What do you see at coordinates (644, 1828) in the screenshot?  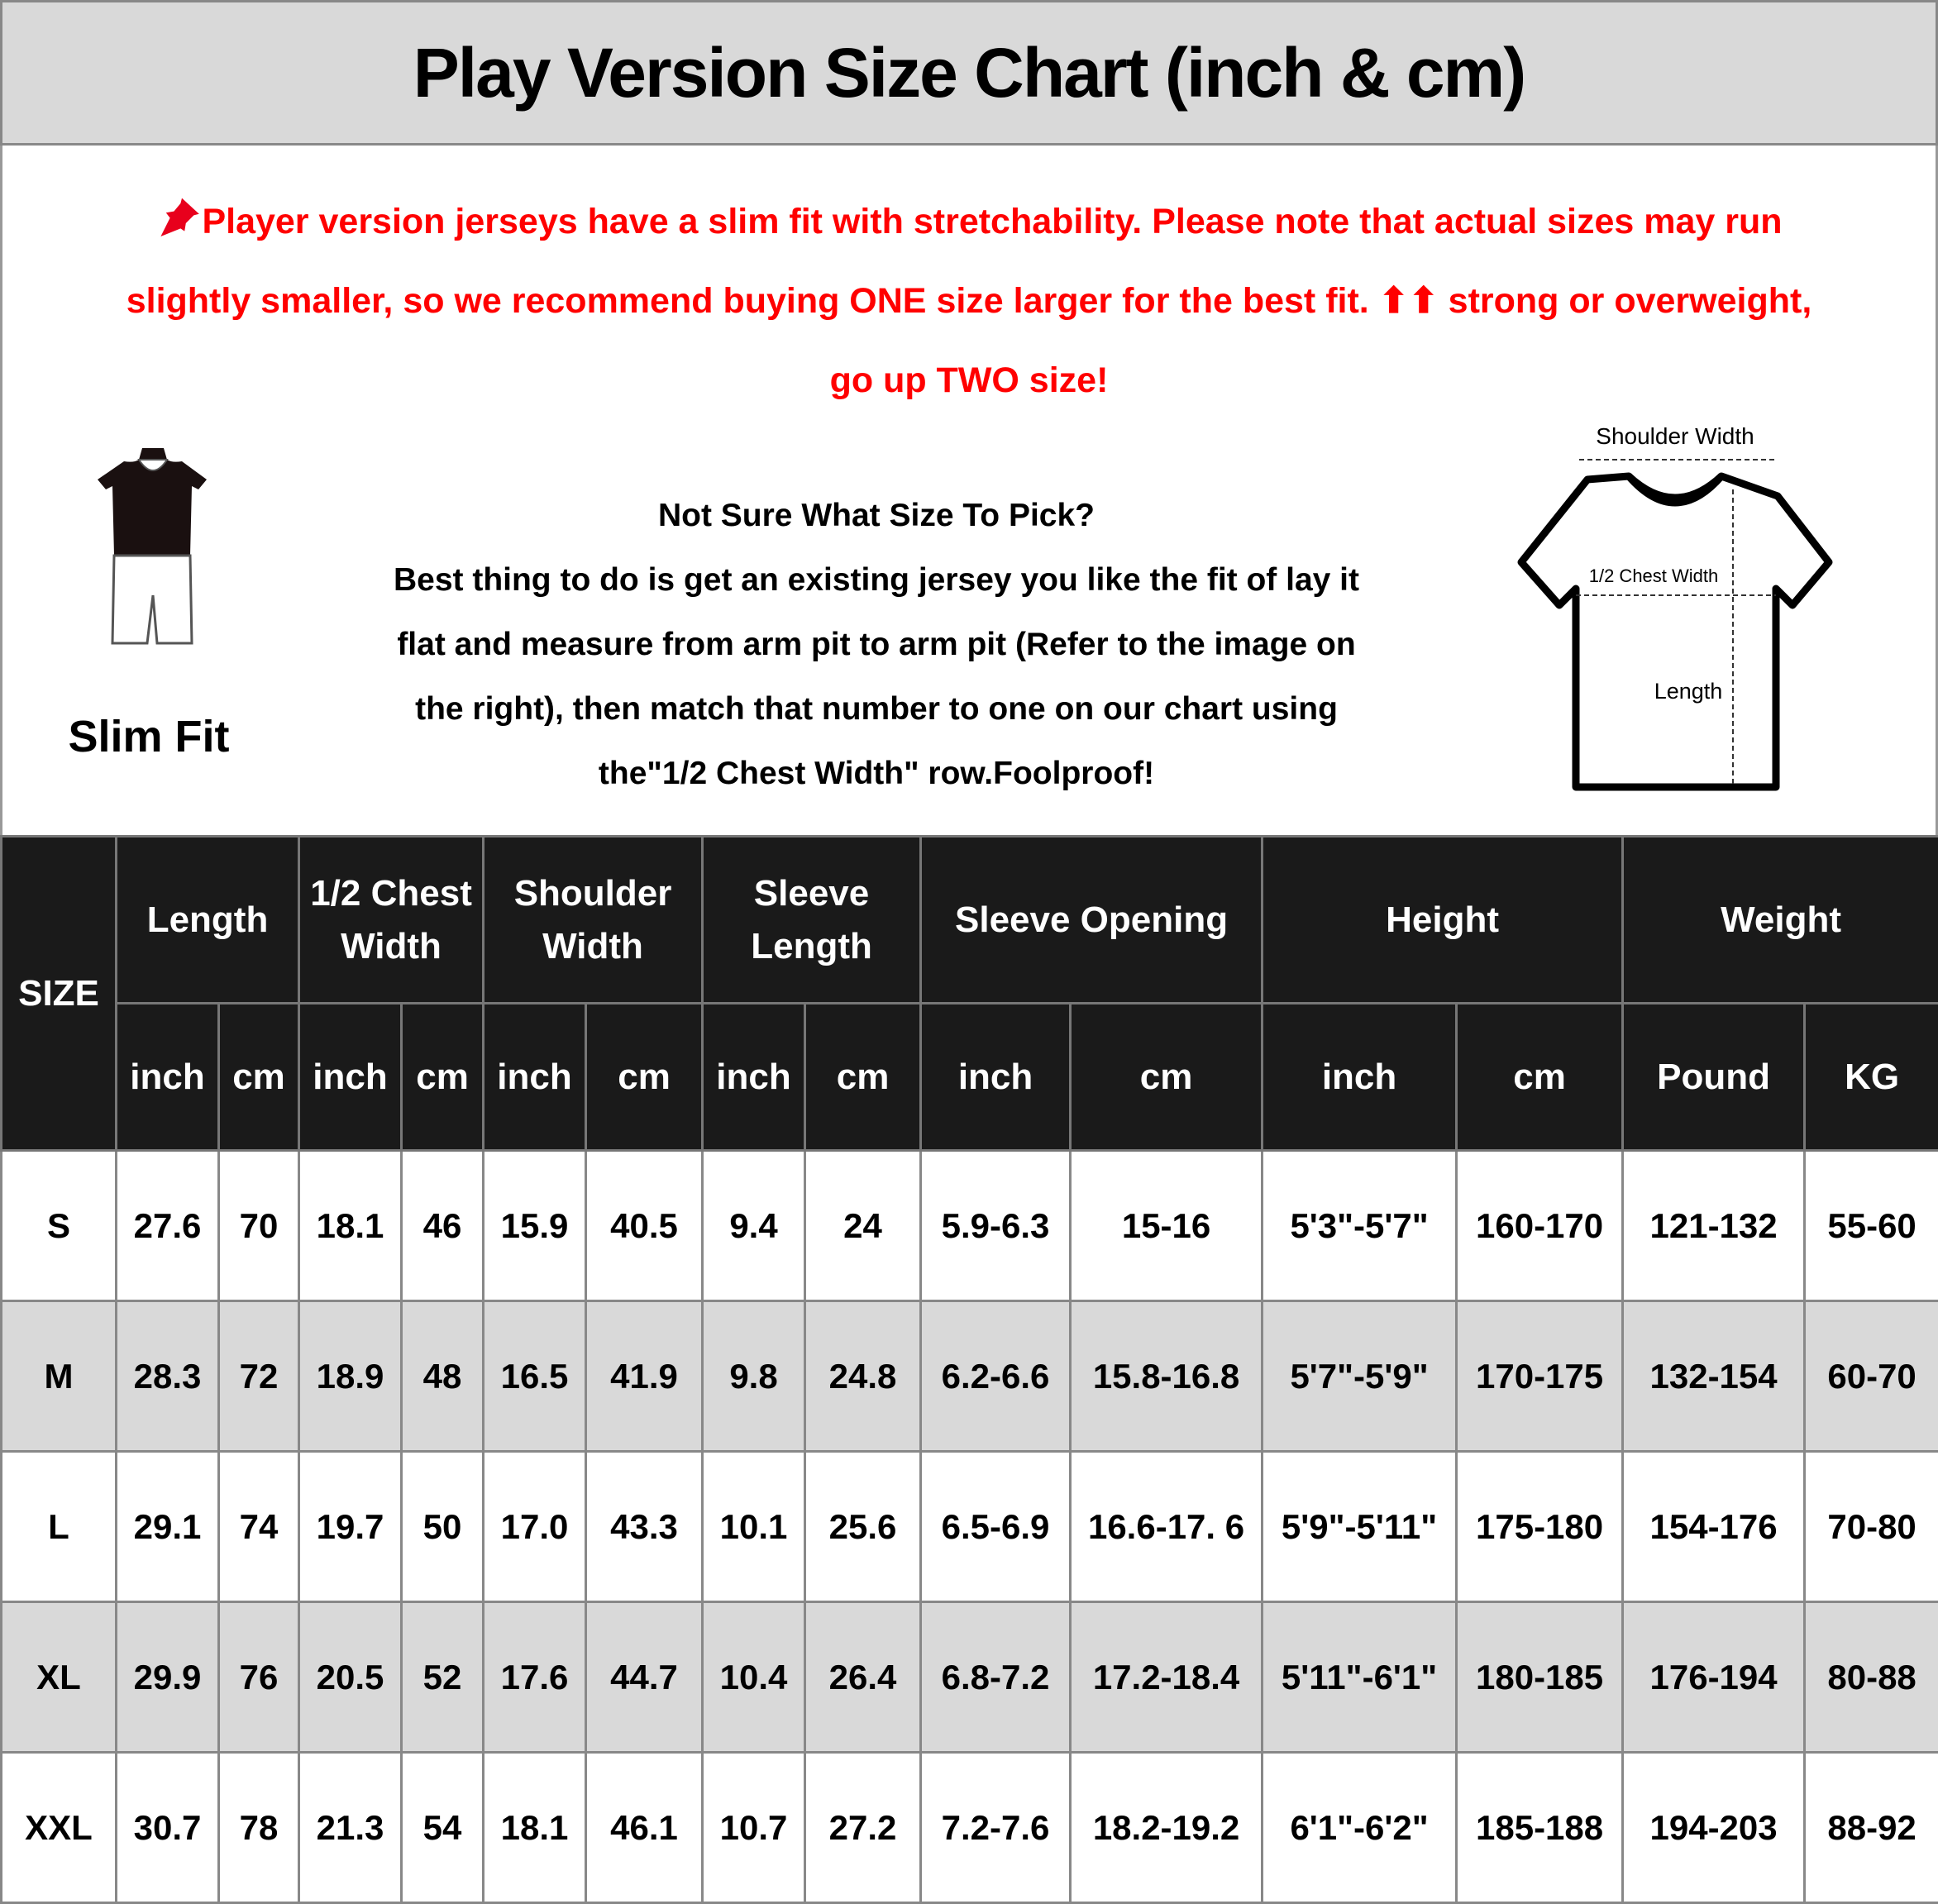 I see `value-cell: 46.1` at bounding box center [644, 1828].